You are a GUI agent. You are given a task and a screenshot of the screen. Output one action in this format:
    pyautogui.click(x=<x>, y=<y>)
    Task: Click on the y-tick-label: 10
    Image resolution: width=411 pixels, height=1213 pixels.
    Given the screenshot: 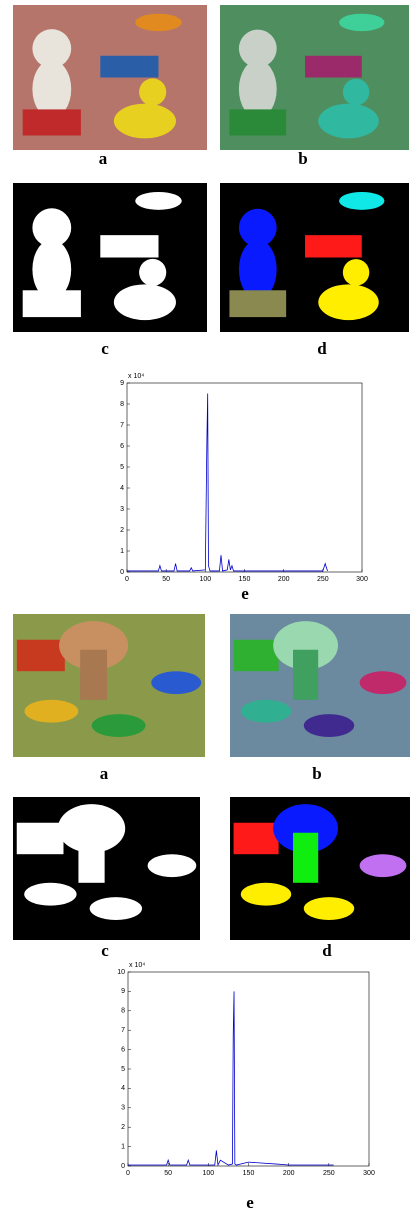 What is the action you would take?
    pyautogui.click(x=121, y=972)
    